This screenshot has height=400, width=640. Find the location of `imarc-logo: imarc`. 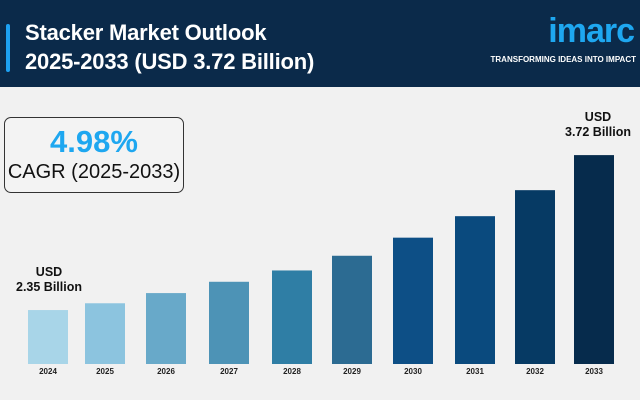

imarc-logo: imarc is located at coordinates (591, 31).